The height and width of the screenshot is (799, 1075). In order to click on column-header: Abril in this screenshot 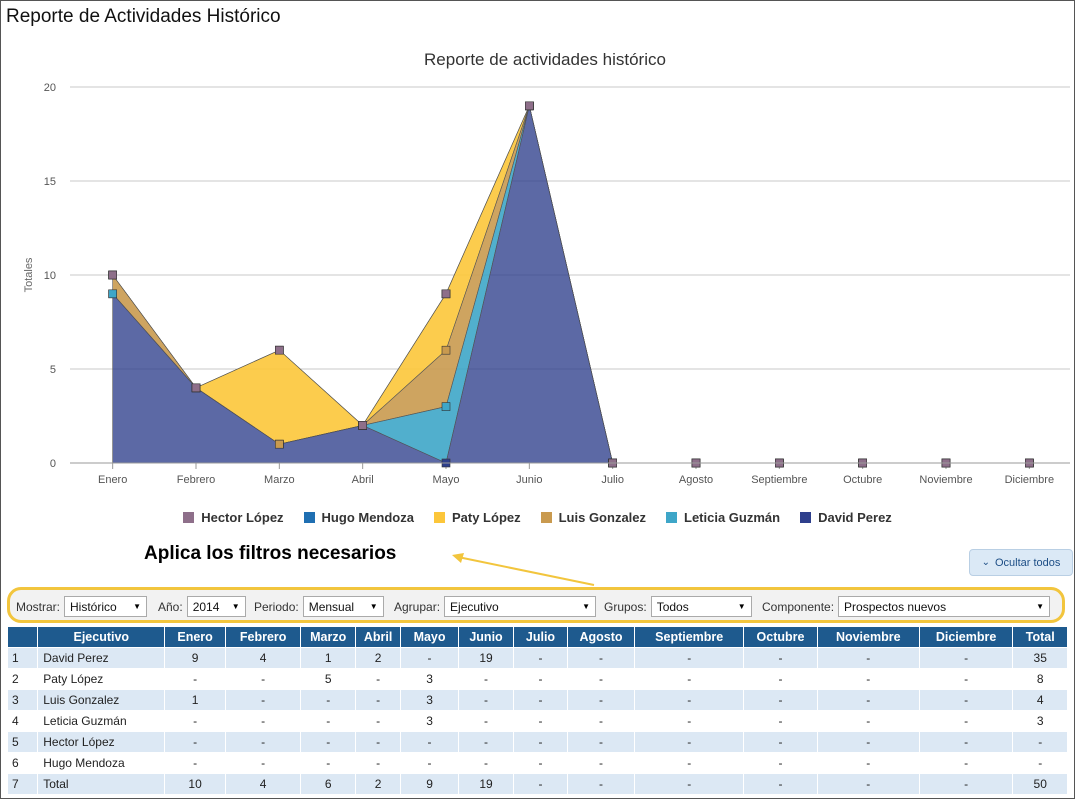, I will do `click(378, 637)`.